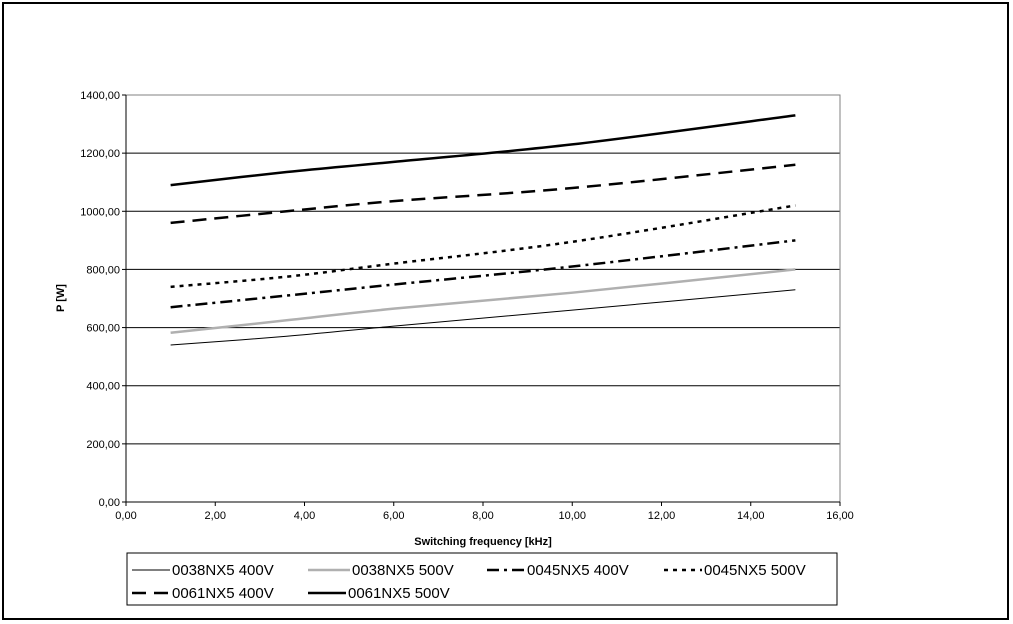 The height and width of the screenshot is (624, 1013). I want to click on y-tick-label: 1200,00, so click(100, 154).